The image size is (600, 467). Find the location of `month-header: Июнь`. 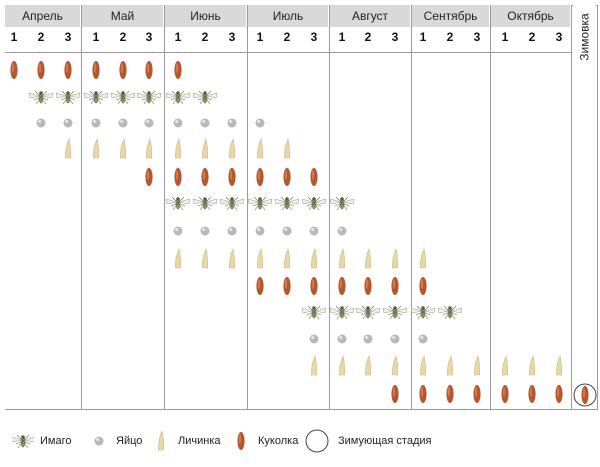

month-header: Июнь is located at coordinates (205, 16).